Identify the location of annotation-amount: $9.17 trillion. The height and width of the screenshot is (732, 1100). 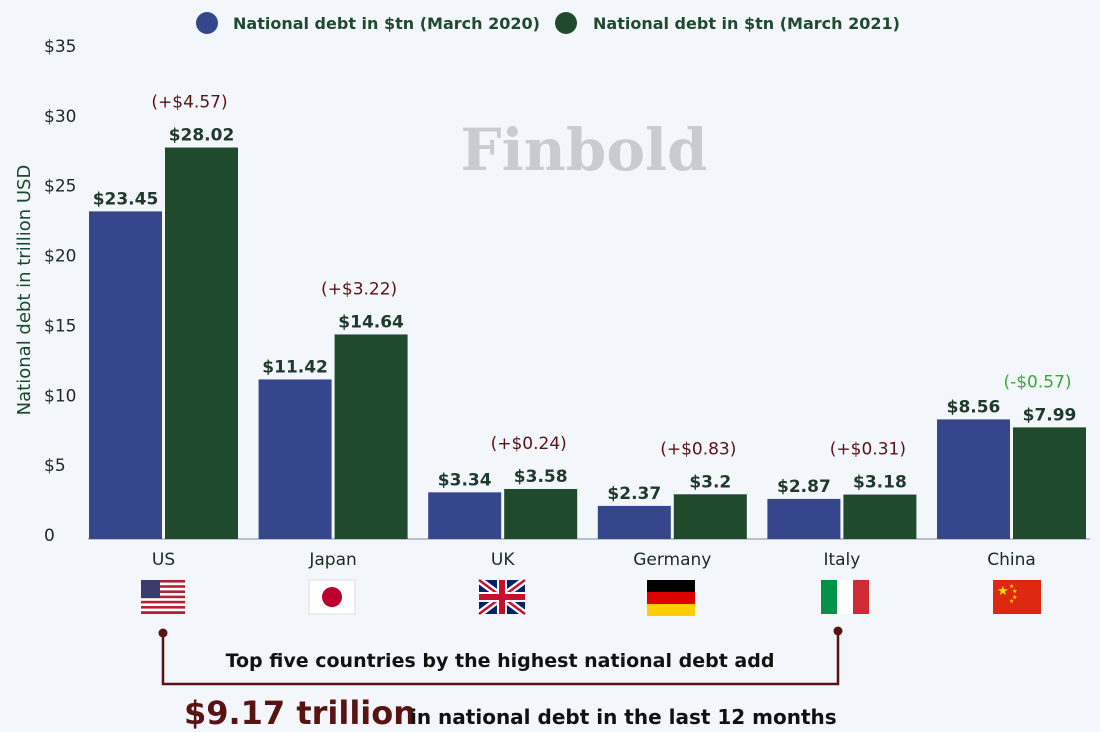
(300, 713).